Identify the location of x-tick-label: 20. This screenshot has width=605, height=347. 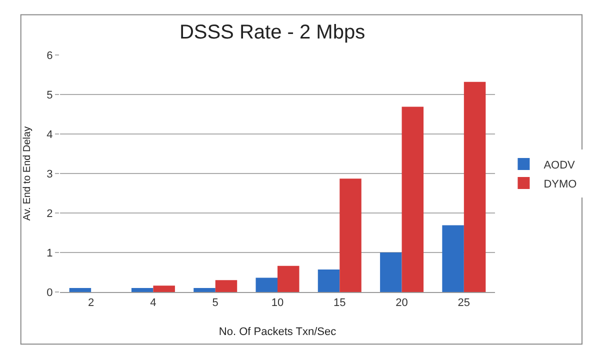
(402, 303).